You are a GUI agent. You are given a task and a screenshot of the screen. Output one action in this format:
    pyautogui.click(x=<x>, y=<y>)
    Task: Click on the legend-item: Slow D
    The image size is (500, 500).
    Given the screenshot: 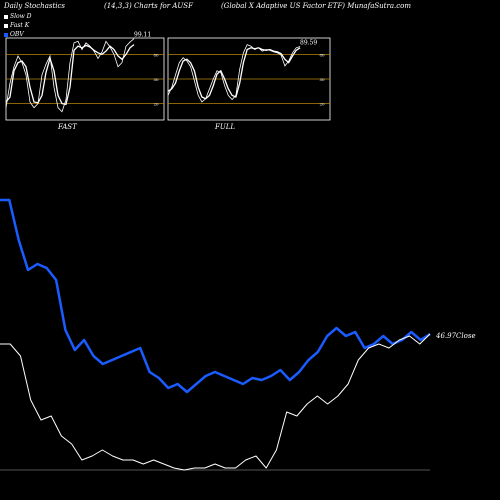 What is the action you would take?
    pyautogui.click(x=18, y=16)
    